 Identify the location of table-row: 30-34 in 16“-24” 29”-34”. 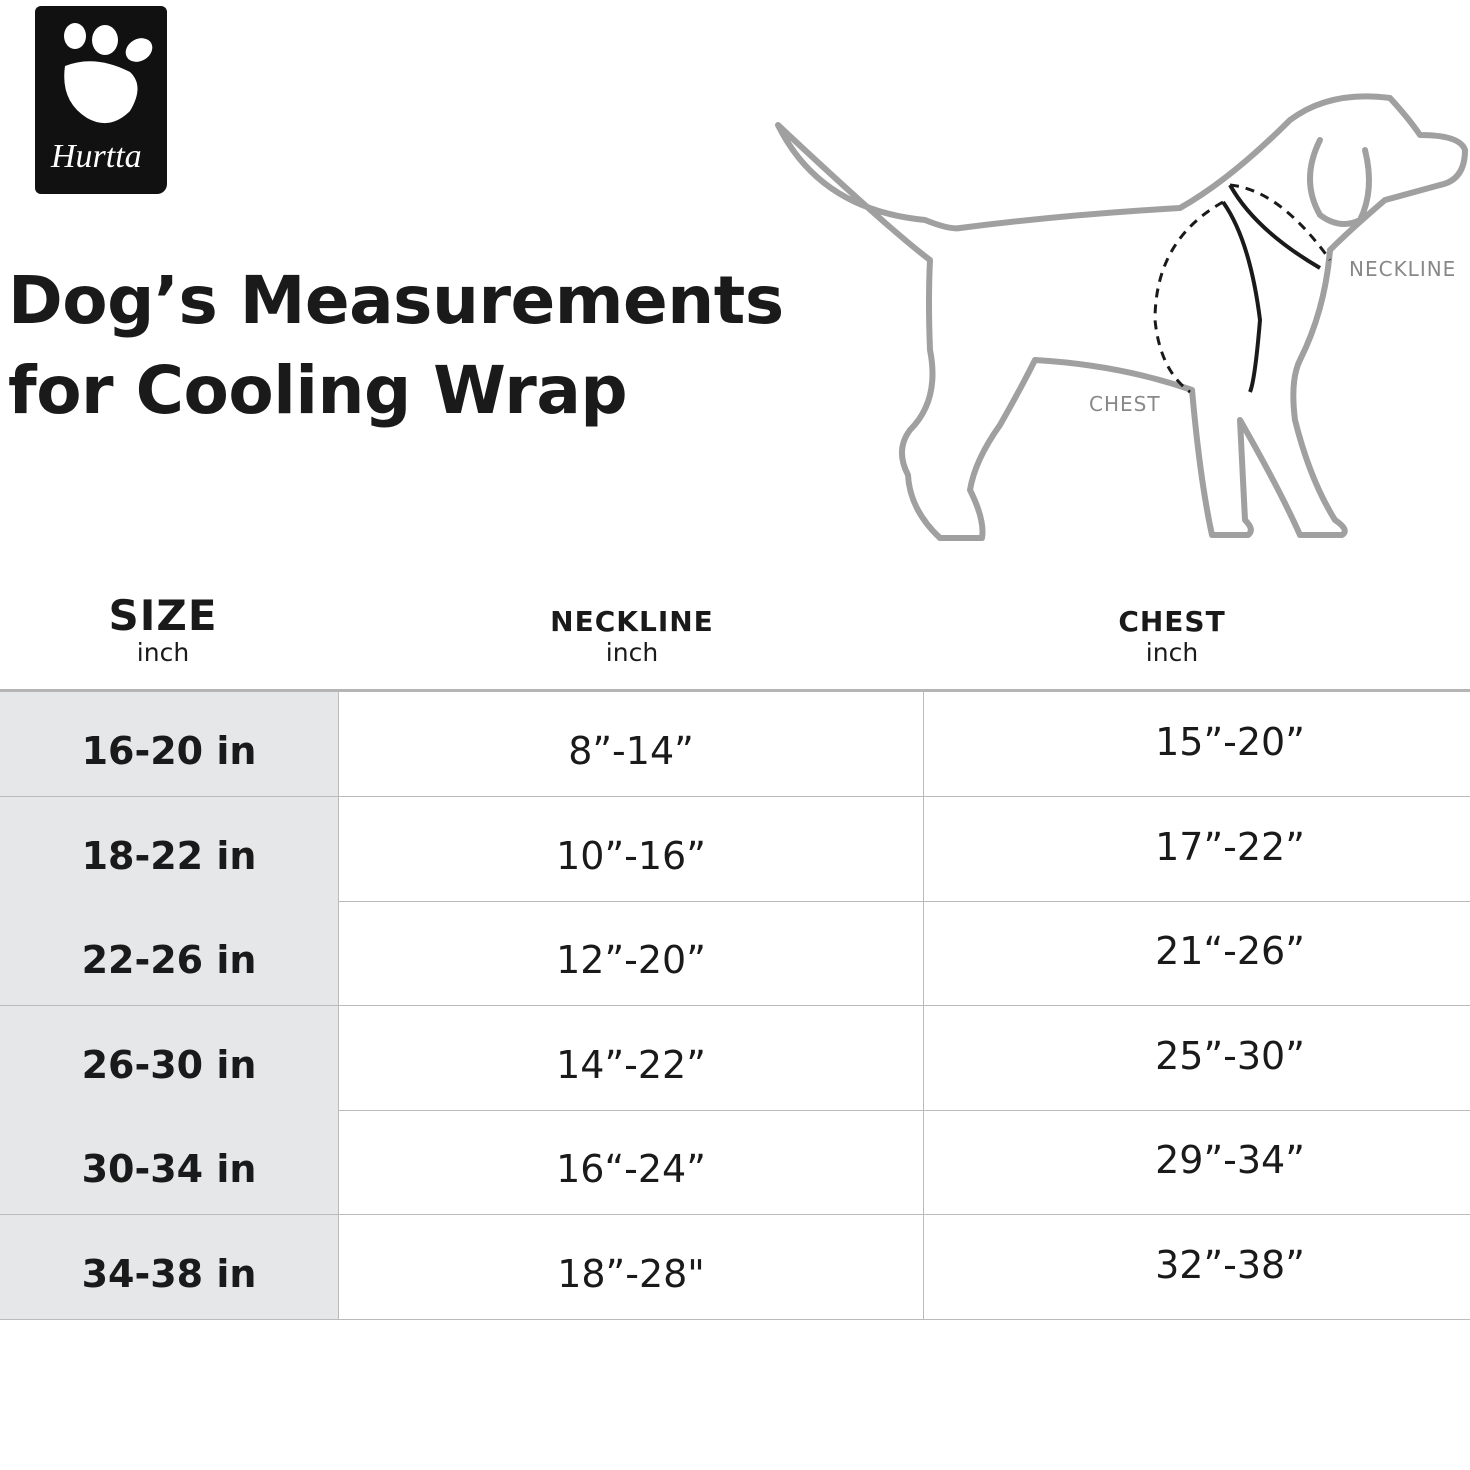
(735, 1162).